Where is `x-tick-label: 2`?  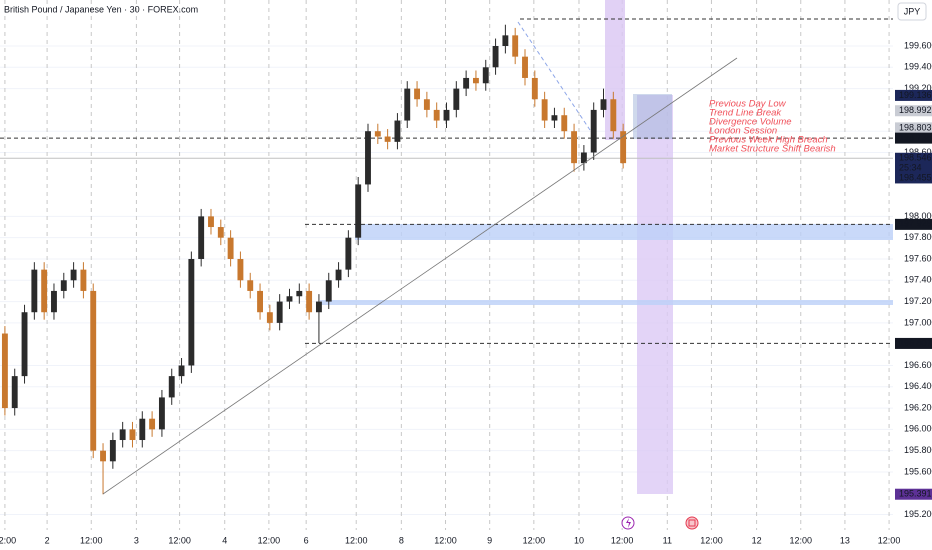 x-tick-label: 2 is located at coordinates (47, 540).